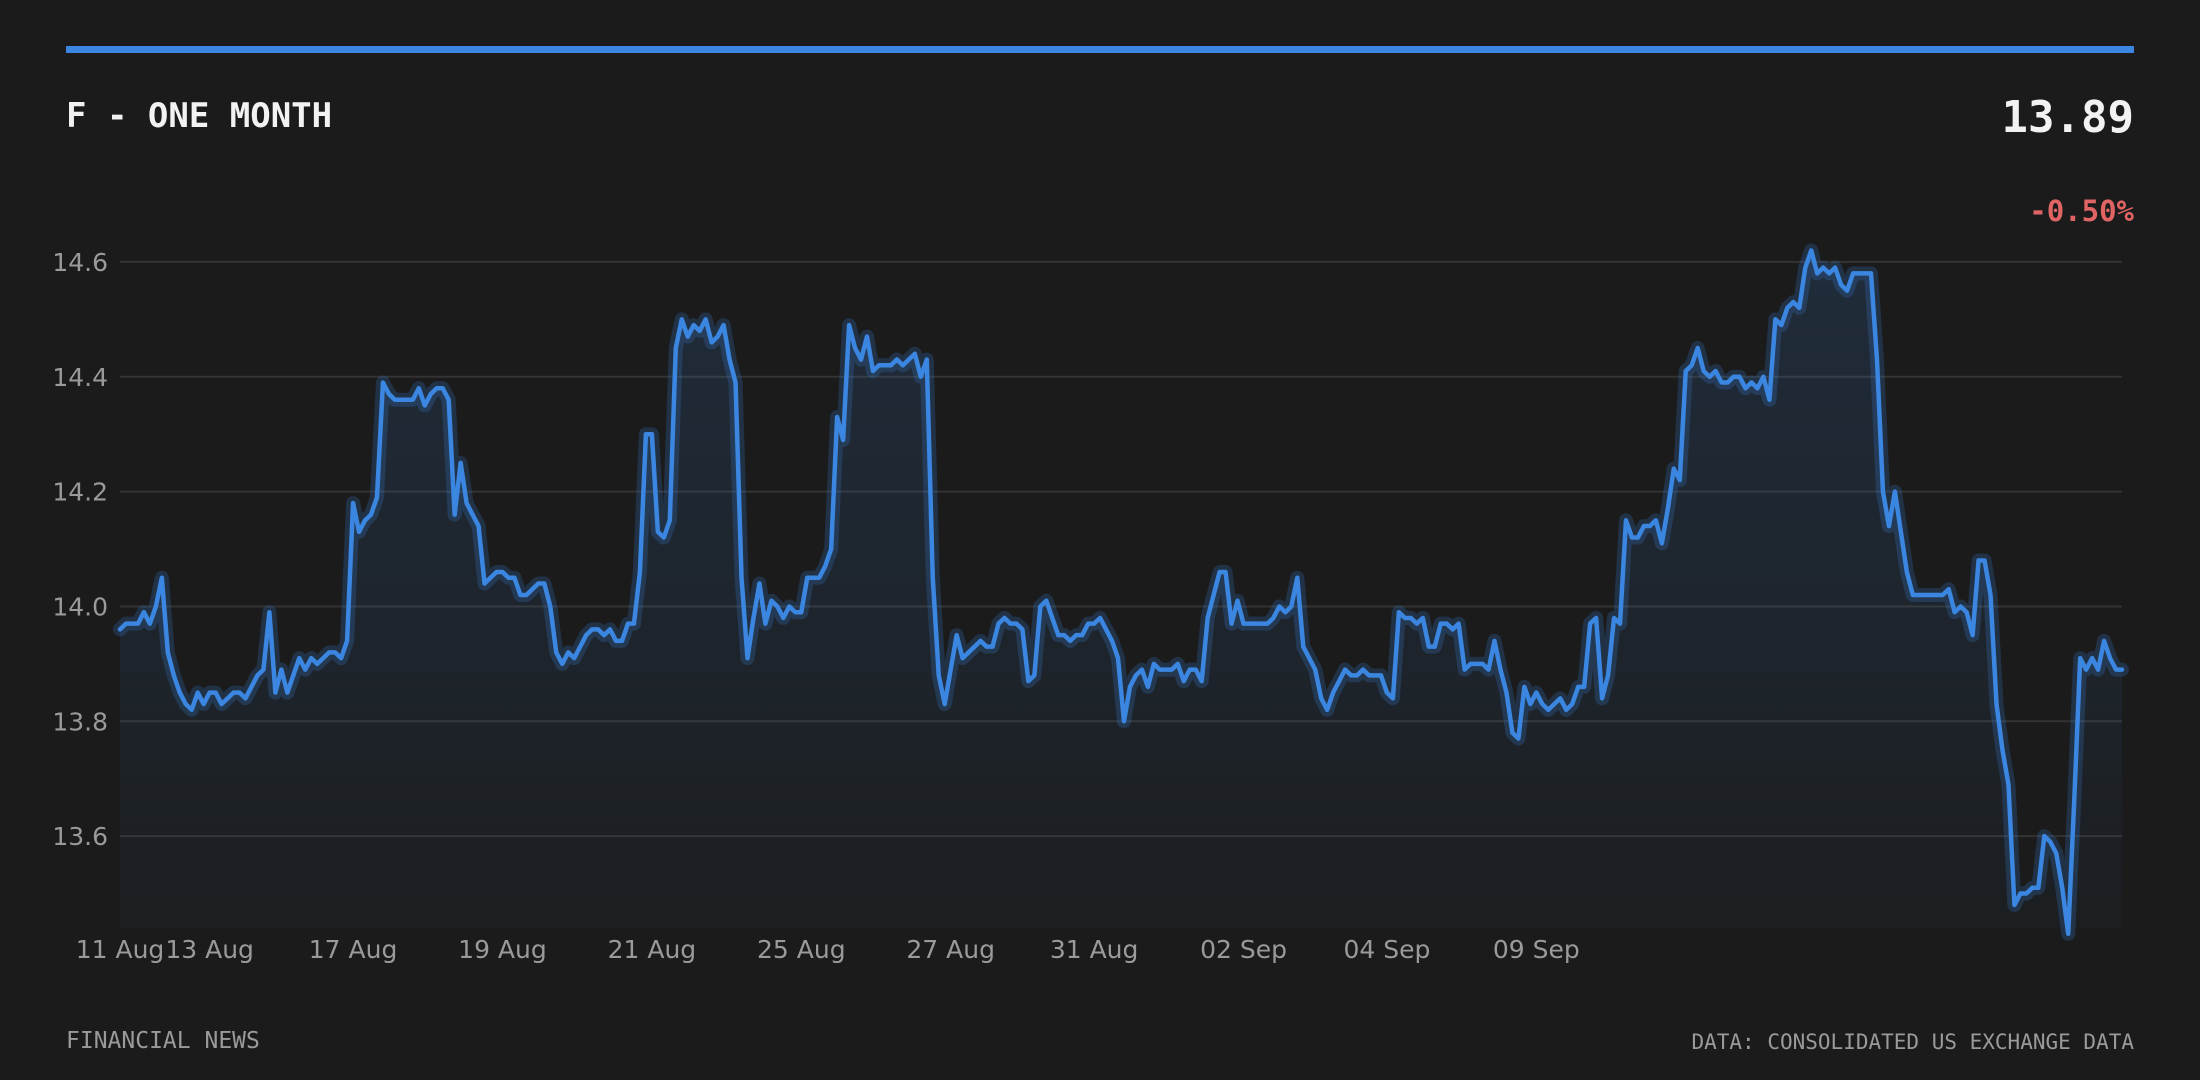  What do you see at coordinates (120, 949) in the screenshot?
I see `x-tick-label: 11 Aug` at bounding box center [120, 949].